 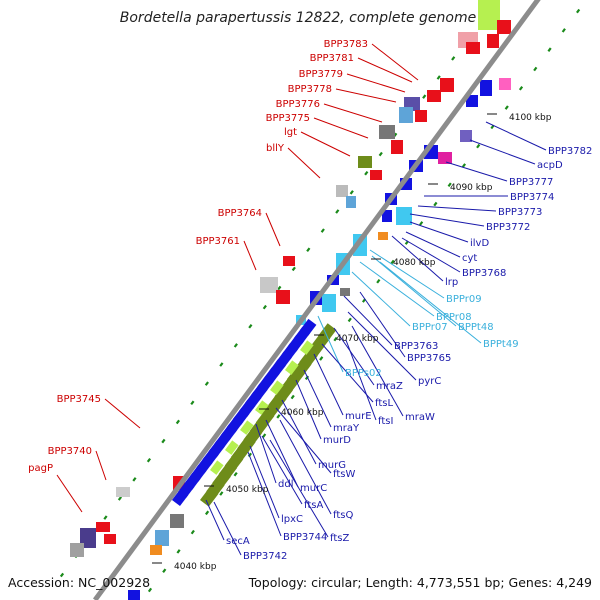 I want to click on gene-label-right: ftsA, so click(x=313, y=505).